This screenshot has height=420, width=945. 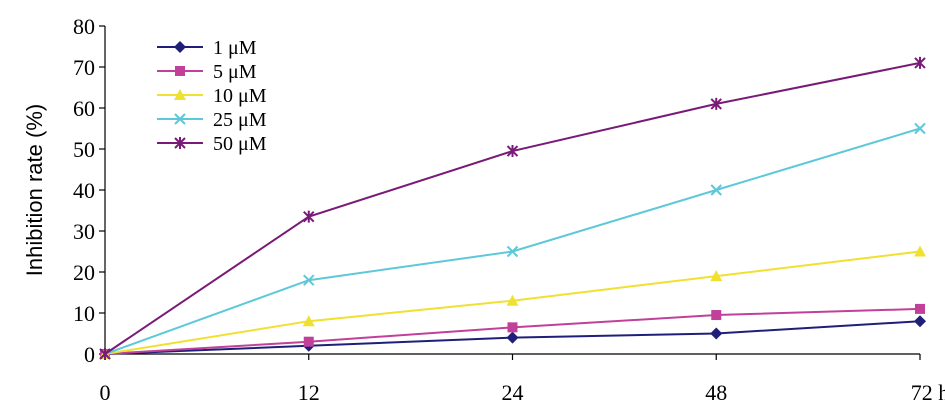 I want to click on y-tick-label: 70, so click(x=84, y=67).